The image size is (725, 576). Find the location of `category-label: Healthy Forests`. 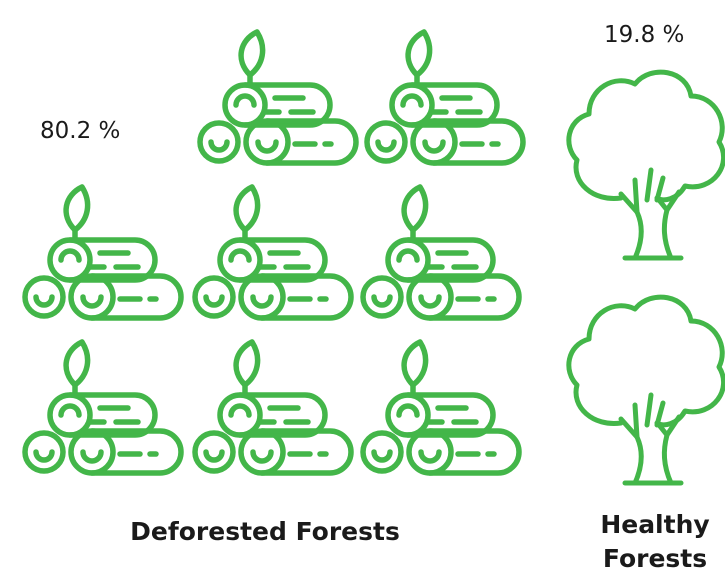

category-label: Healthy Forests is located at coordinates (655, 541).